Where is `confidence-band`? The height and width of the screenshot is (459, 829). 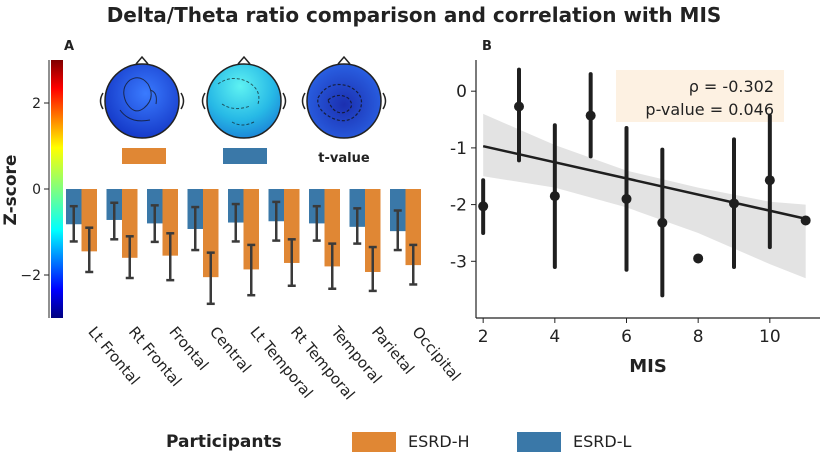 confidence-band is located at coordinates (644, 196).